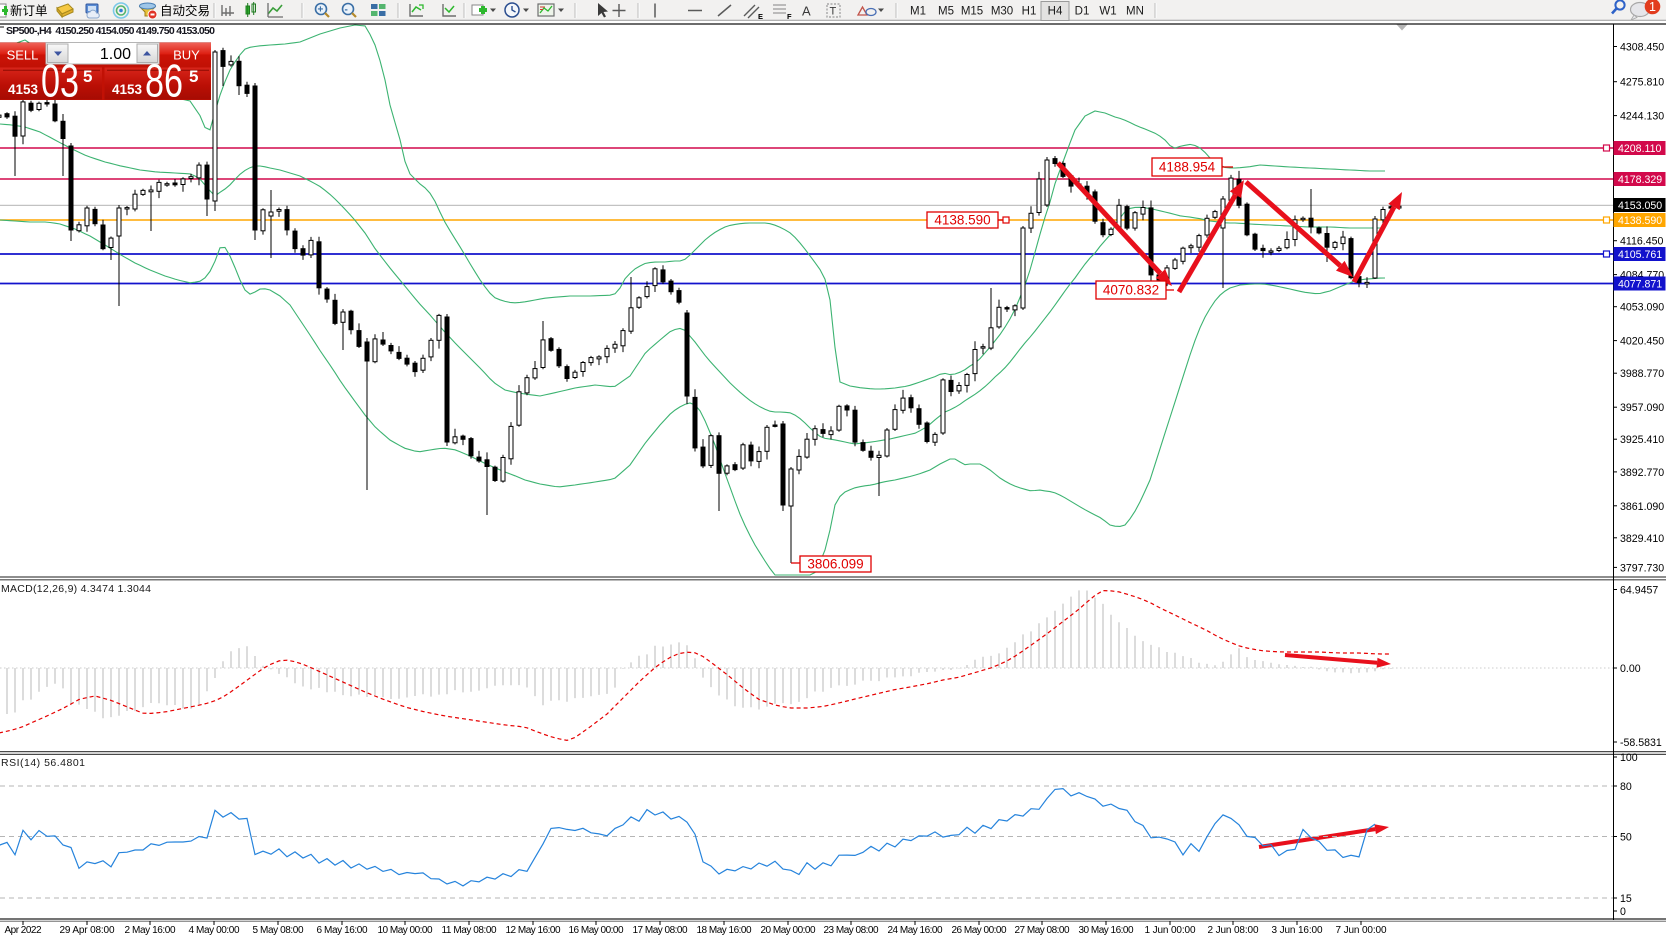 The image size is (1666, 941). I want to click on svg-text: 29 Apr 08:00, so click(87, 930).